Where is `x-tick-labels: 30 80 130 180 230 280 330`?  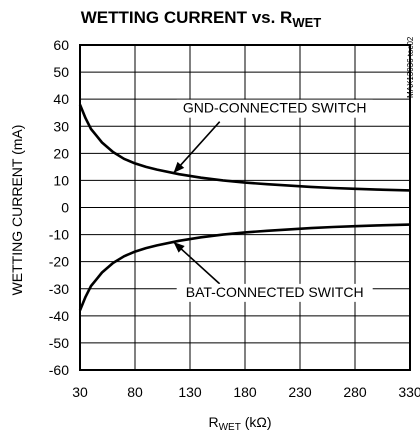 x-tick-labels: 30 80 130 180 230 280 330 is located at coordinates (246, 392).